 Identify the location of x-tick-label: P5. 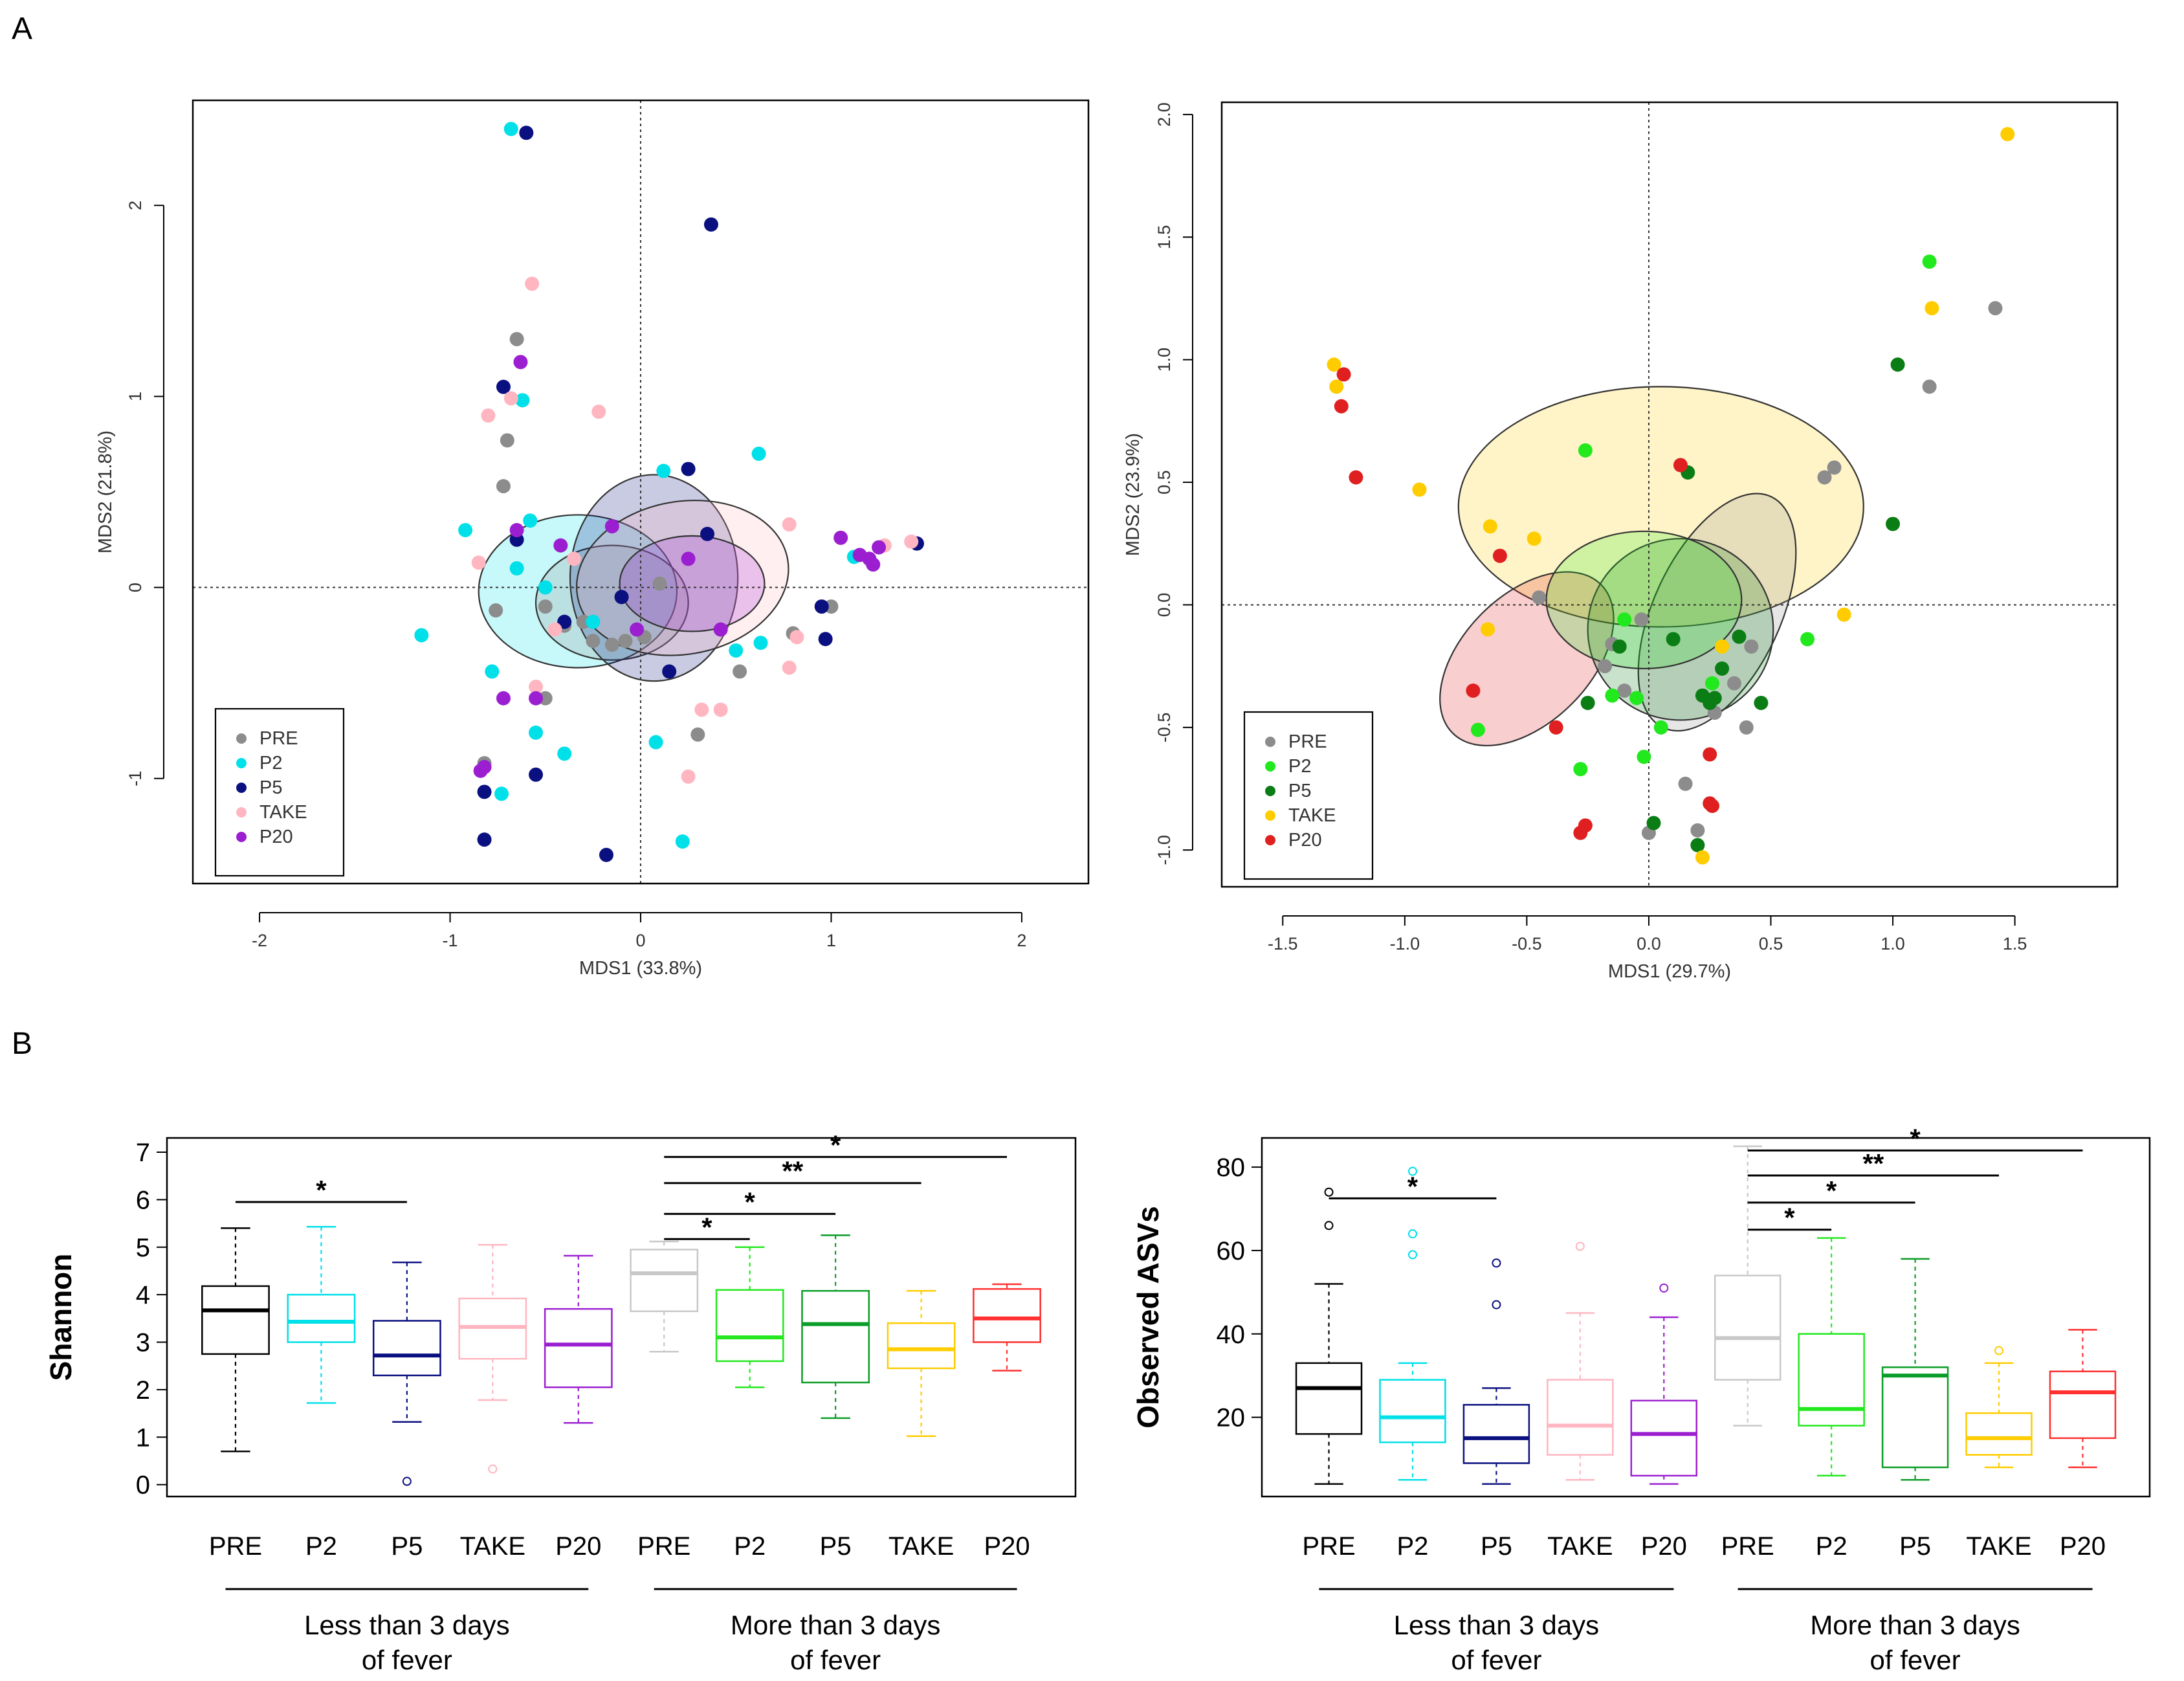
(1915, 1546).